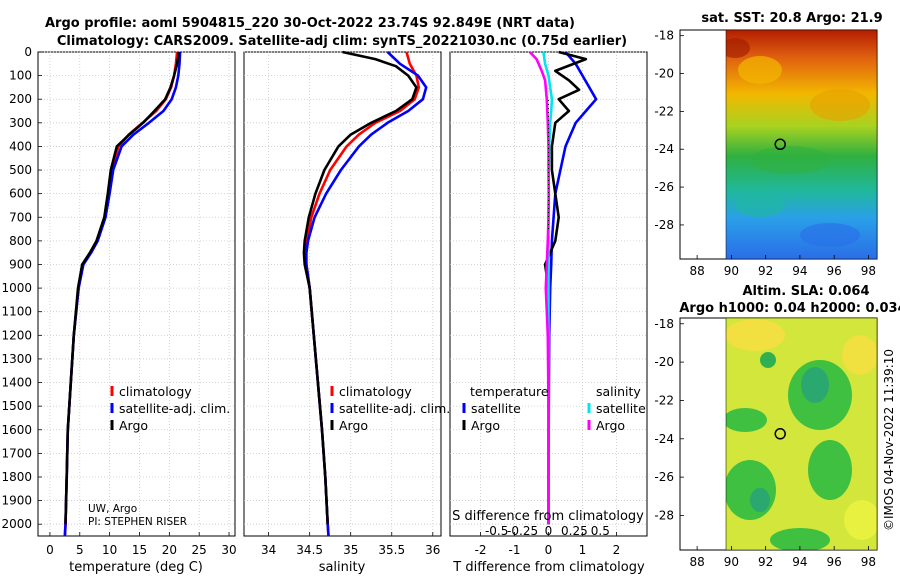 This screenshot has height=584, width=900. What do you see at coordinates (16, 359) in the screenshot?
I see `depth-tick-label: 1300` at bounding box center [16, 359].